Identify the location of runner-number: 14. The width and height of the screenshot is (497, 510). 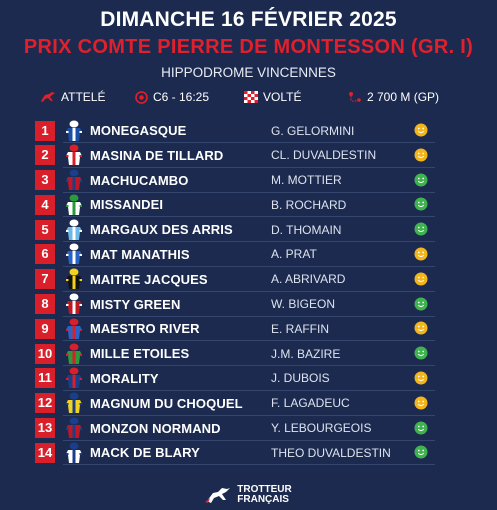
(45, 452).